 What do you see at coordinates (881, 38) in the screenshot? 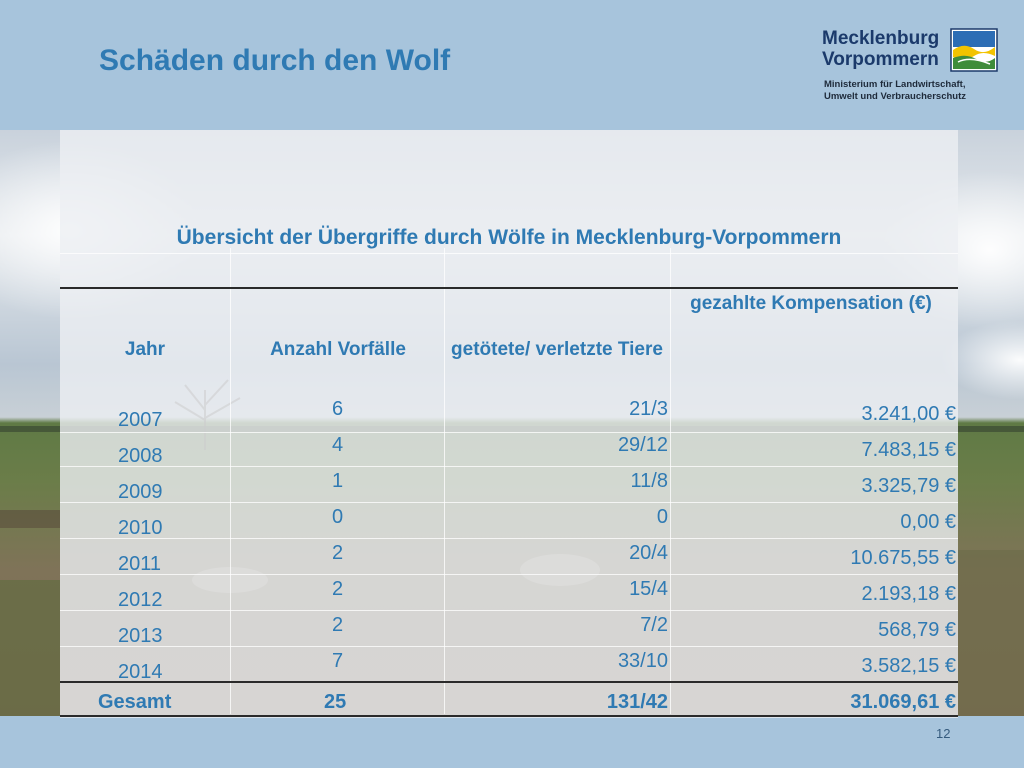
I see `logo-name-line1: Mecklenburg` at bounding box center [881, 38].